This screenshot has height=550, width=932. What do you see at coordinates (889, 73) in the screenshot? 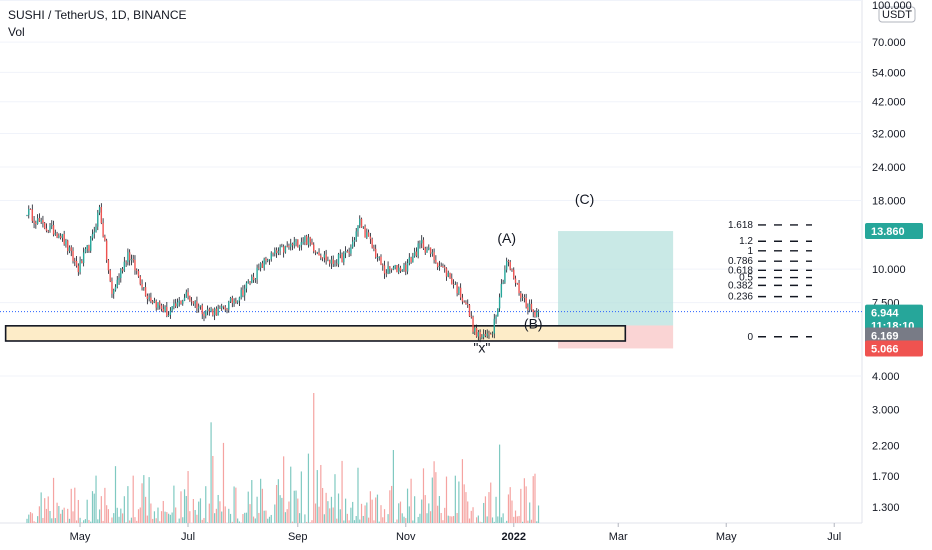
I see `price-axis-label: 54.000` at bounding box center [889, 73].